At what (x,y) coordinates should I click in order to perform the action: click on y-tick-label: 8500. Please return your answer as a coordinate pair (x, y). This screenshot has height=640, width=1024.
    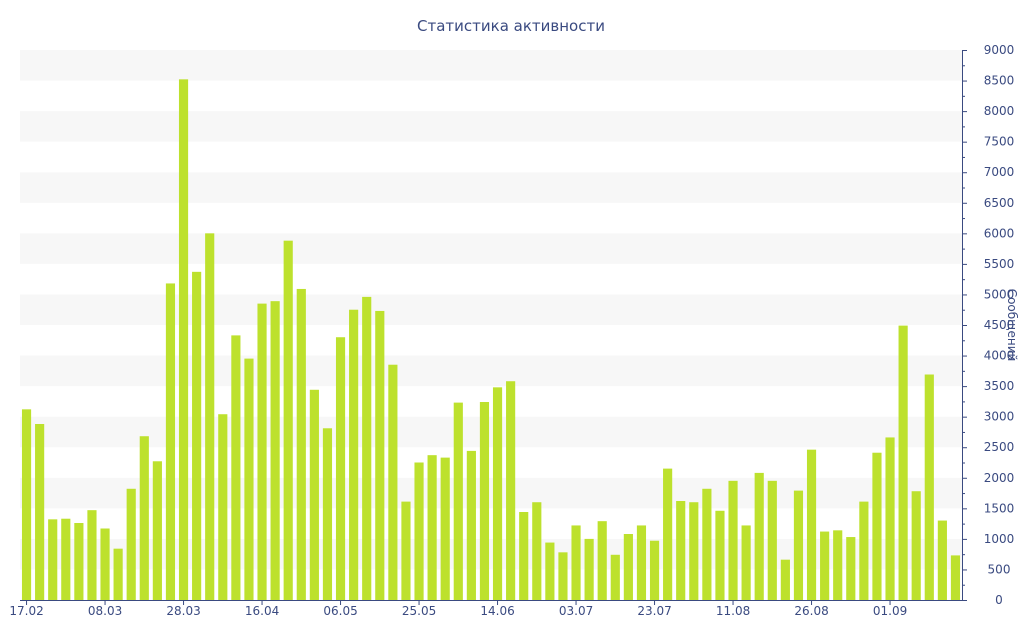
    Looking at the image, I should click on (999, 81).